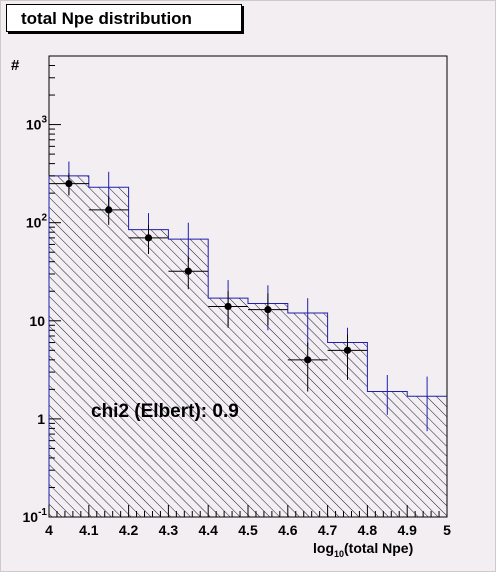 The height and width of the screenshot is (572, 496). What do you see at coordinates (323, 548) in the screenshot?
I see `x-axis-label-main: log` at bounding box center [323, 548].